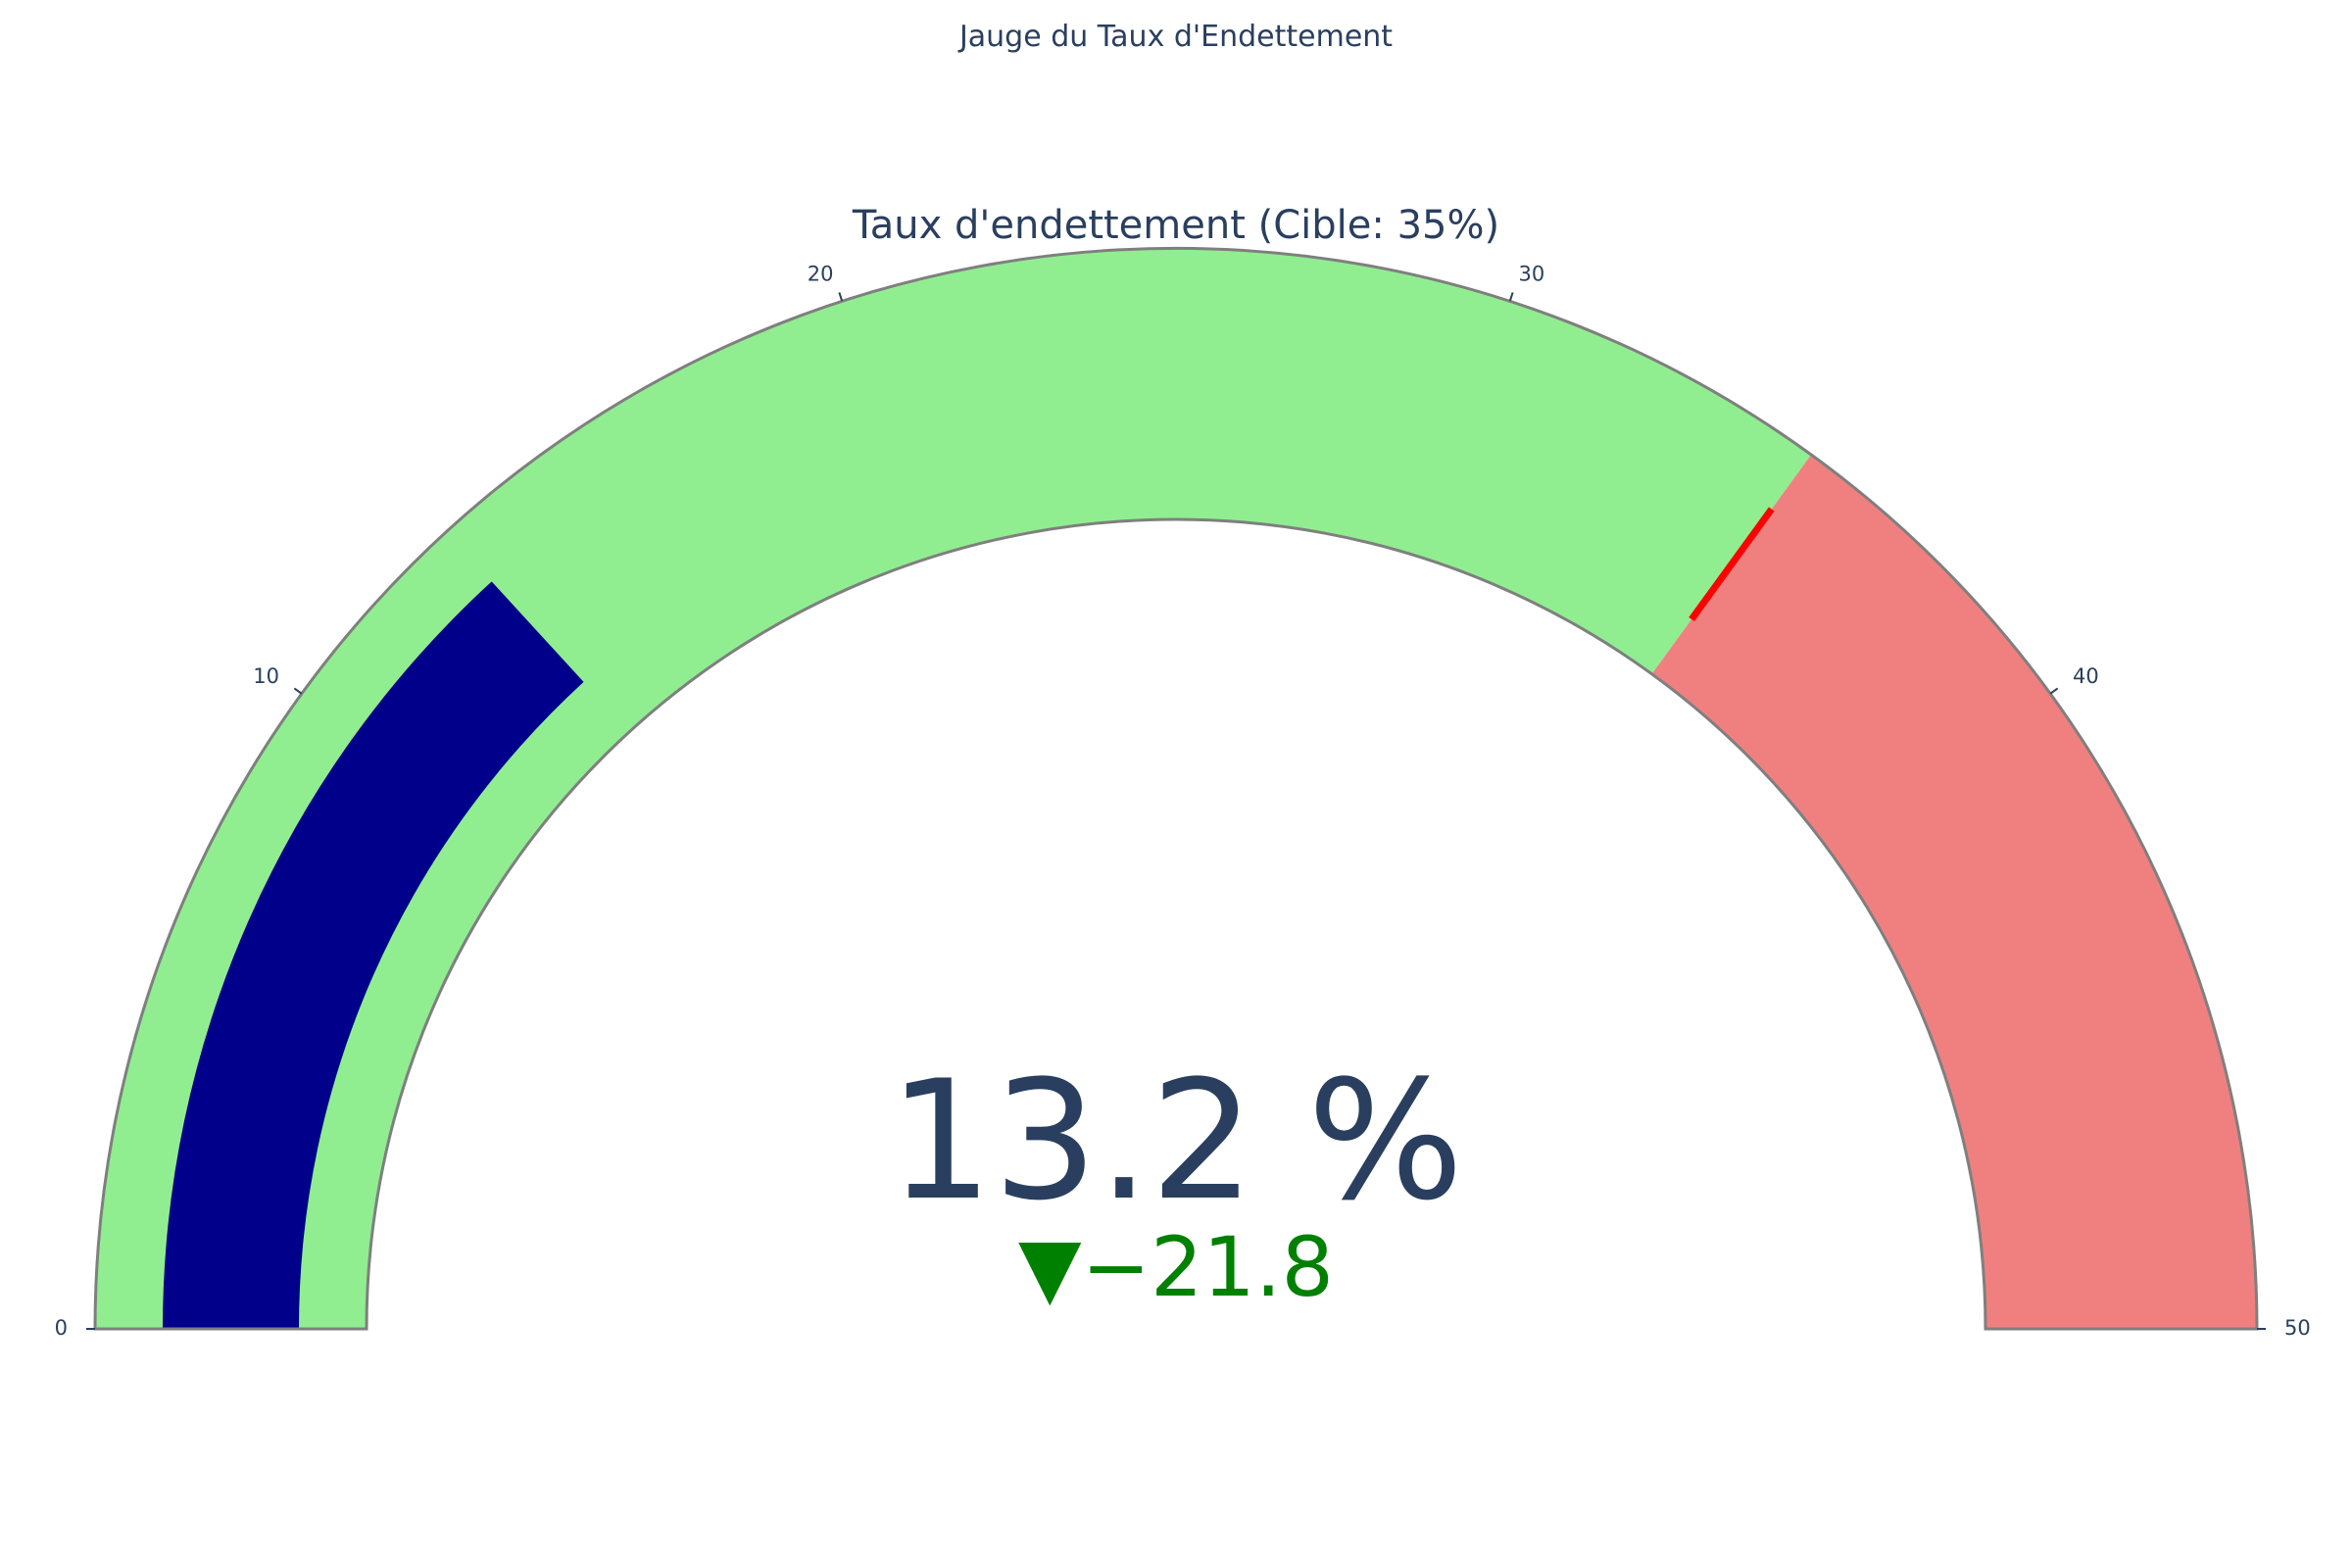 This screenshot has width=2352, height=1568. Describe the element at coordinates (373, 955) in the screenshot. I see `gauge-value-bar` at that location.